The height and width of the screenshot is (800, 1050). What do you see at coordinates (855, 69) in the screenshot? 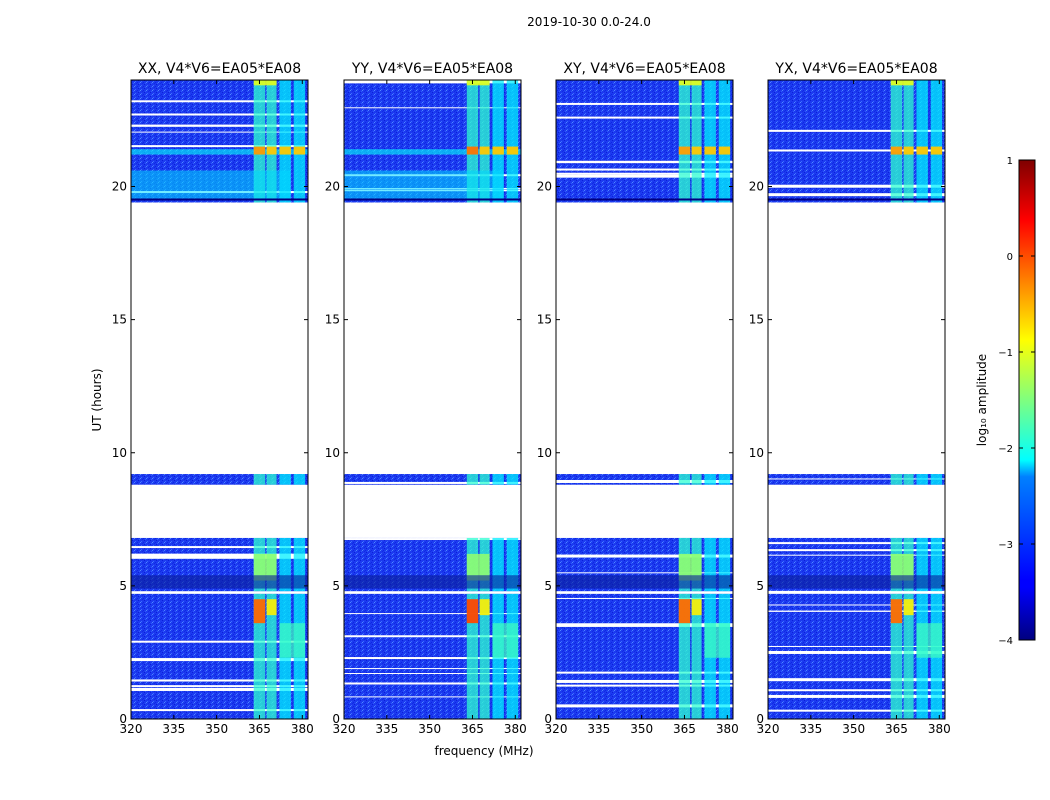
I see `panel-title: YX, V4*V6=EA05*EA08` at bounding box center [855, 69].